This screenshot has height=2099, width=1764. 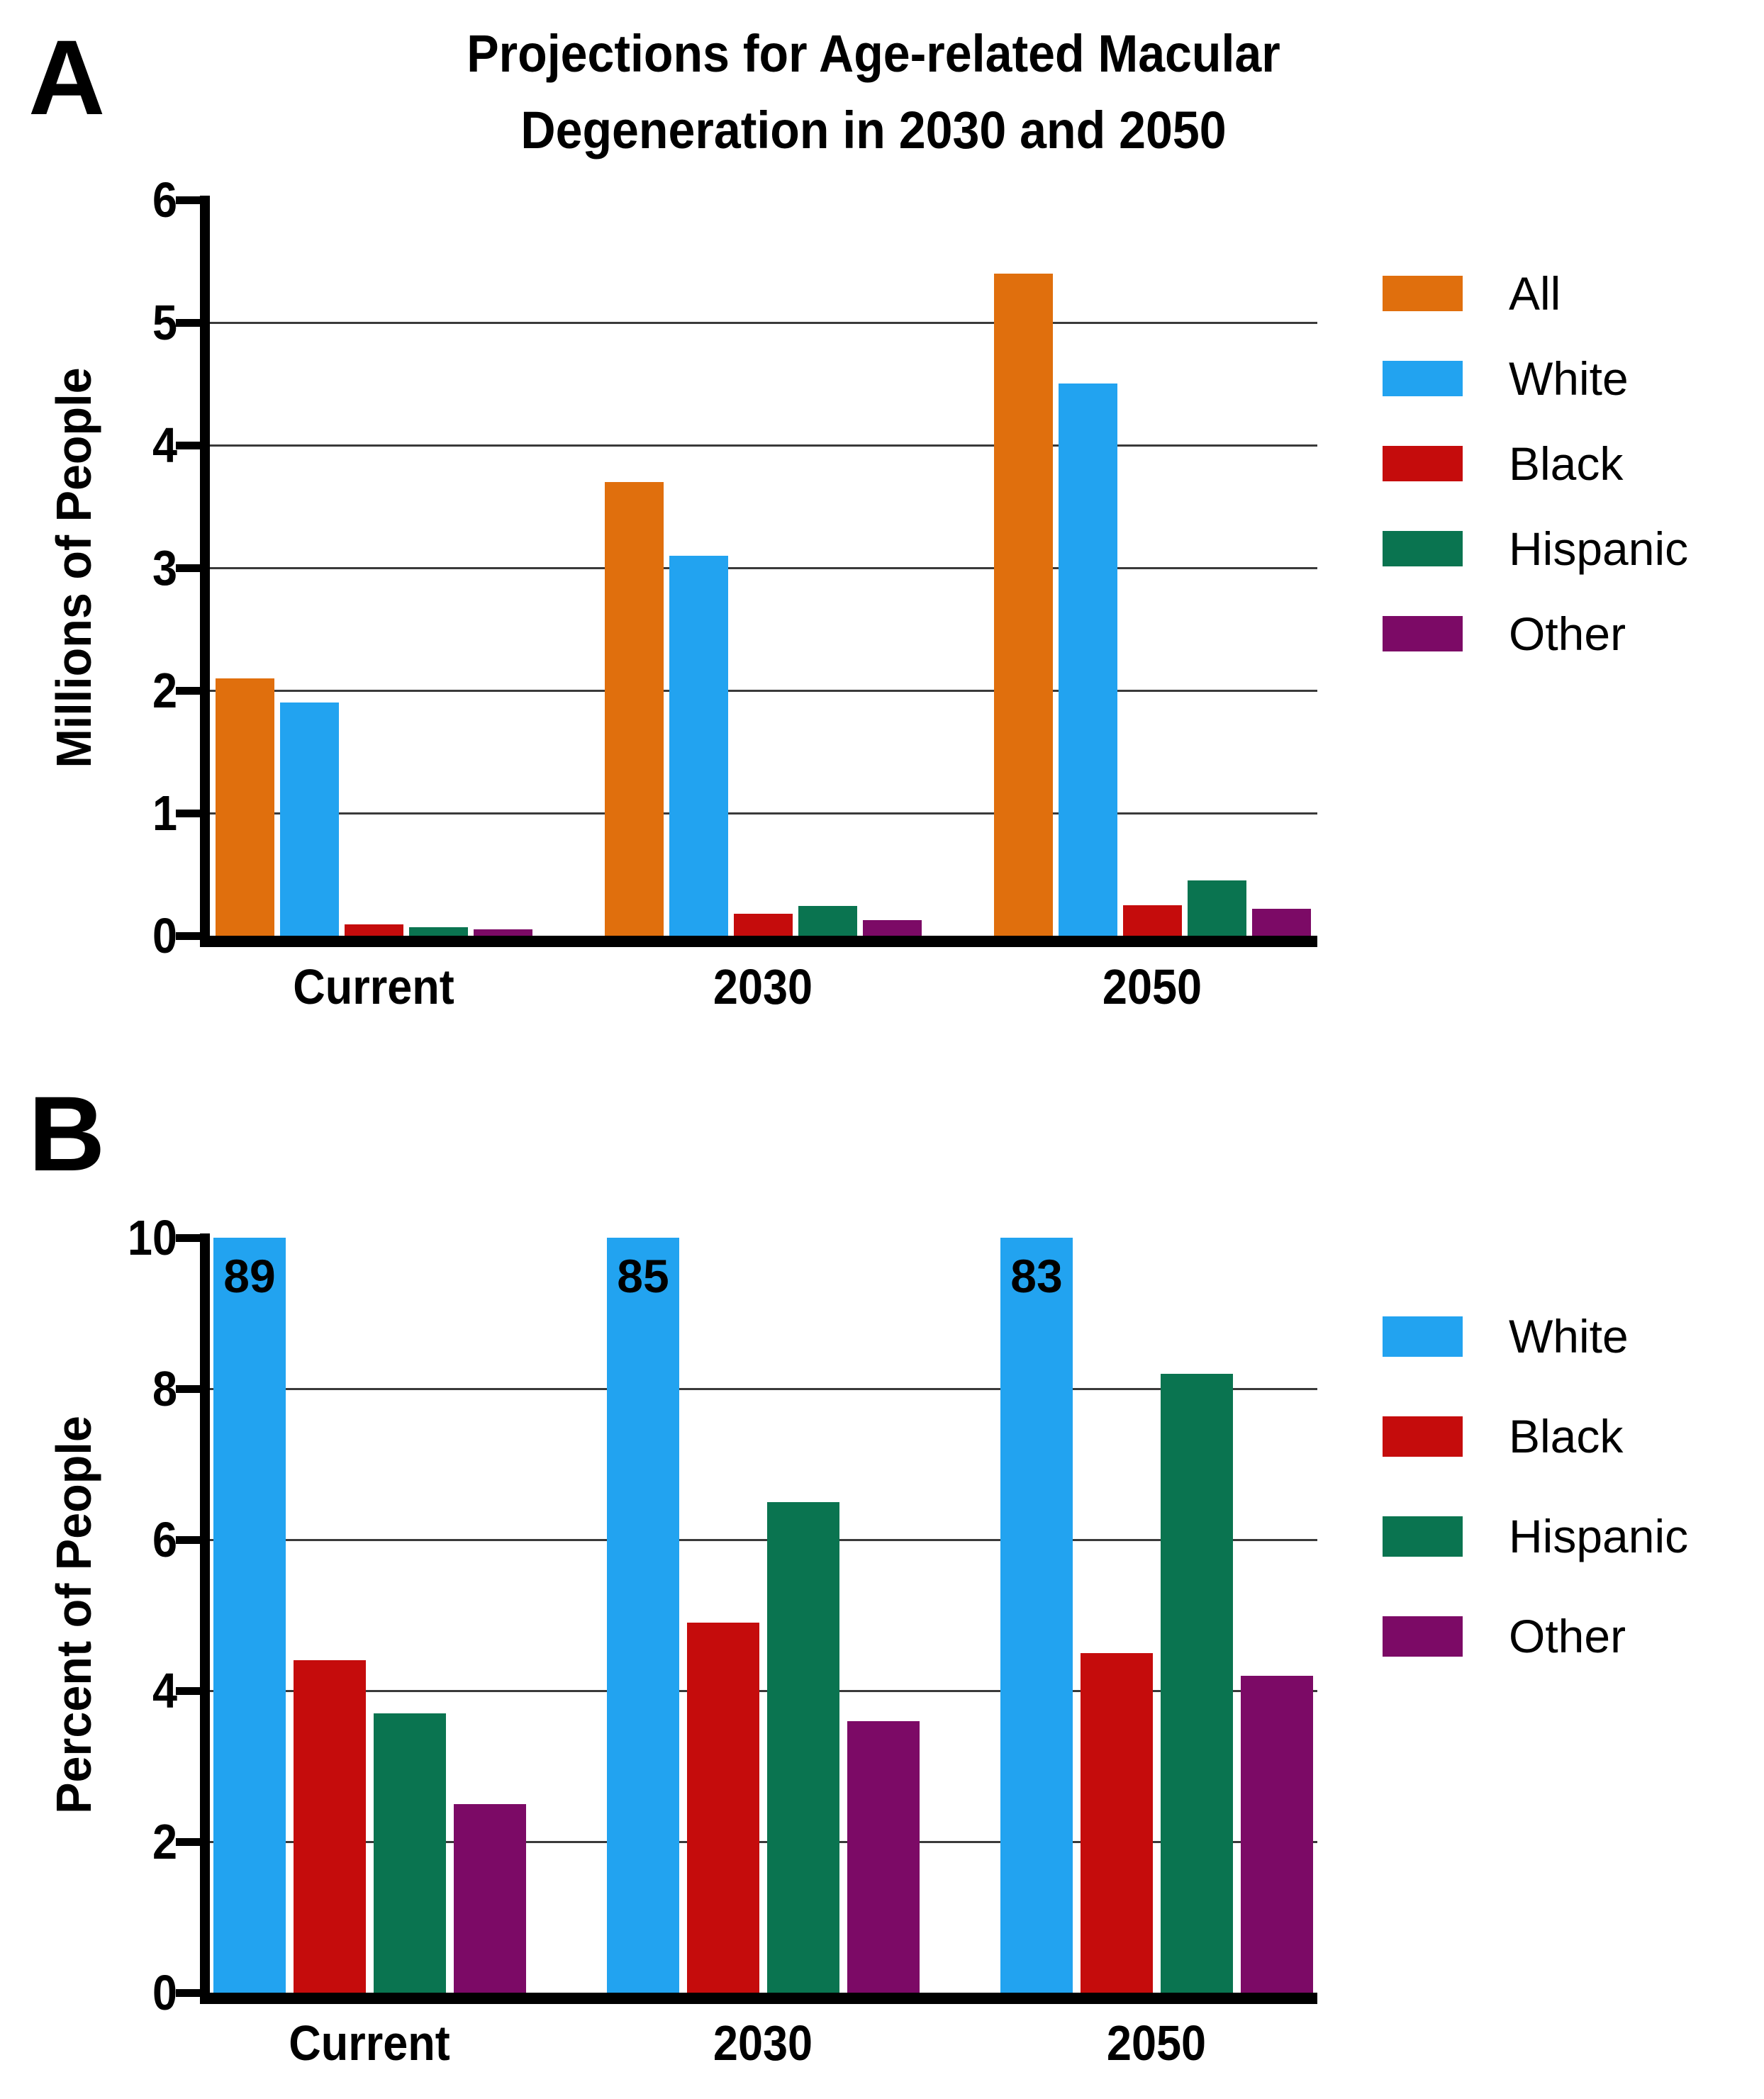 I want to click on bar-A-2030-All, so click(x=634, y=709).